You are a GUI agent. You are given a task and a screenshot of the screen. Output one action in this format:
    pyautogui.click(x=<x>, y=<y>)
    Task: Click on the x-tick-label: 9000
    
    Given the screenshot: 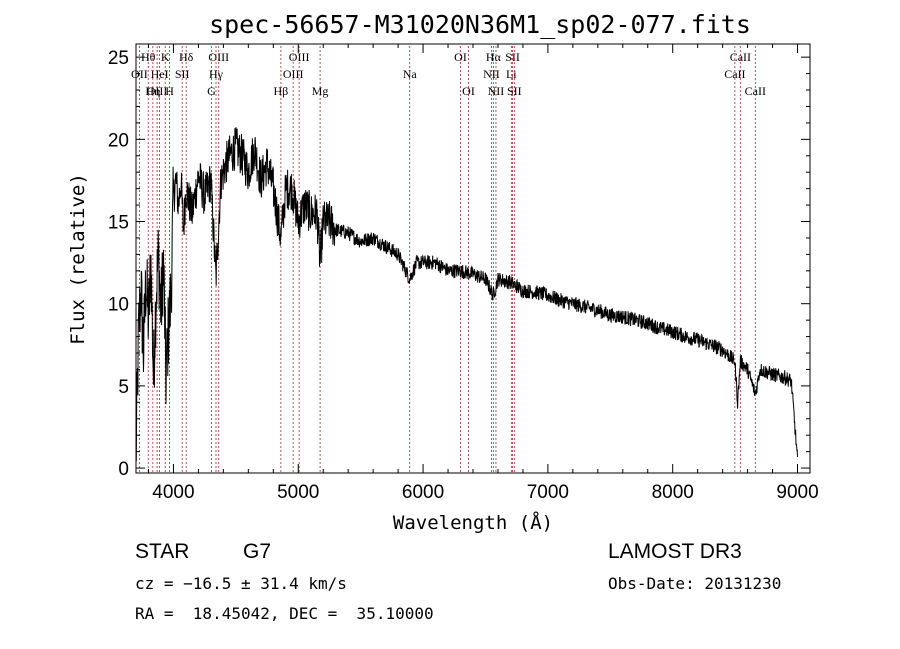 What is the action you would take?
    pyautogui.click(x=797, y=492)
    